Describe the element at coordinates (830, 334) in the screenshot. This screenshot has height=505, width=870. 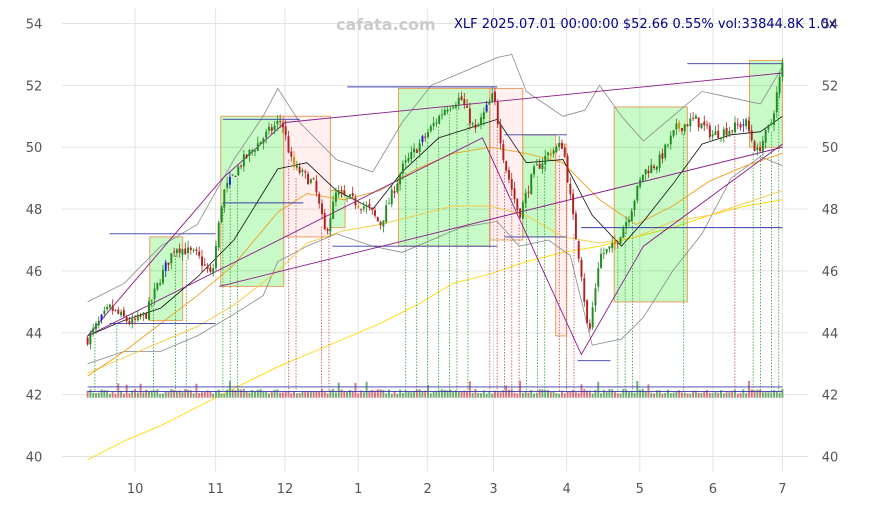
I see `y-tick-label-right: 44` at that location.